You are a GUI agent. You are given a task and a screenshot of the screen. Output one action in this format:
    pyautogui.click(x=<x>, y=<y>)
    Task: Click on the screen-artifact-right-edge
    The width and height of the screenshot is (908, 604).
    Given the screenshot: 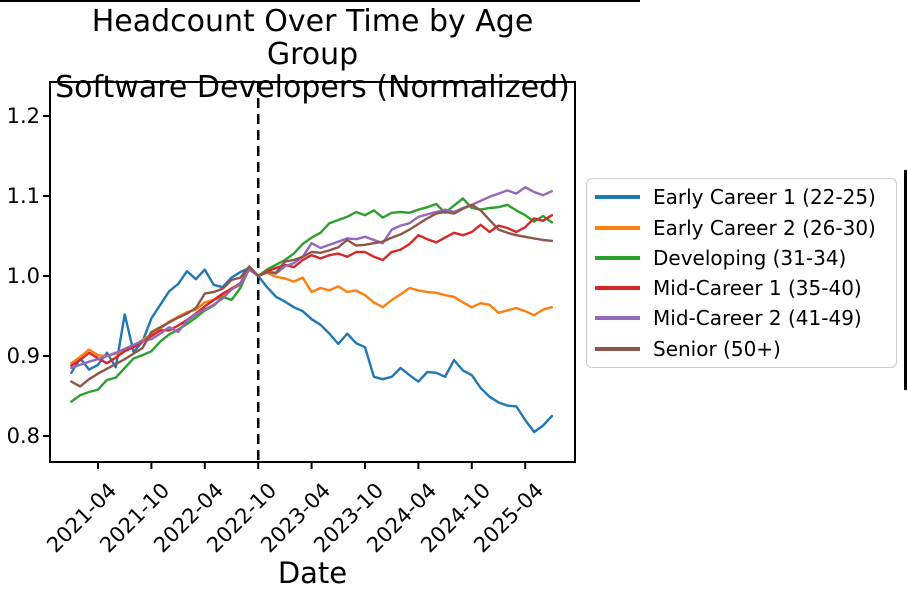 What is the action you would take?
    pyautogui.click(x=905, y=280)
    